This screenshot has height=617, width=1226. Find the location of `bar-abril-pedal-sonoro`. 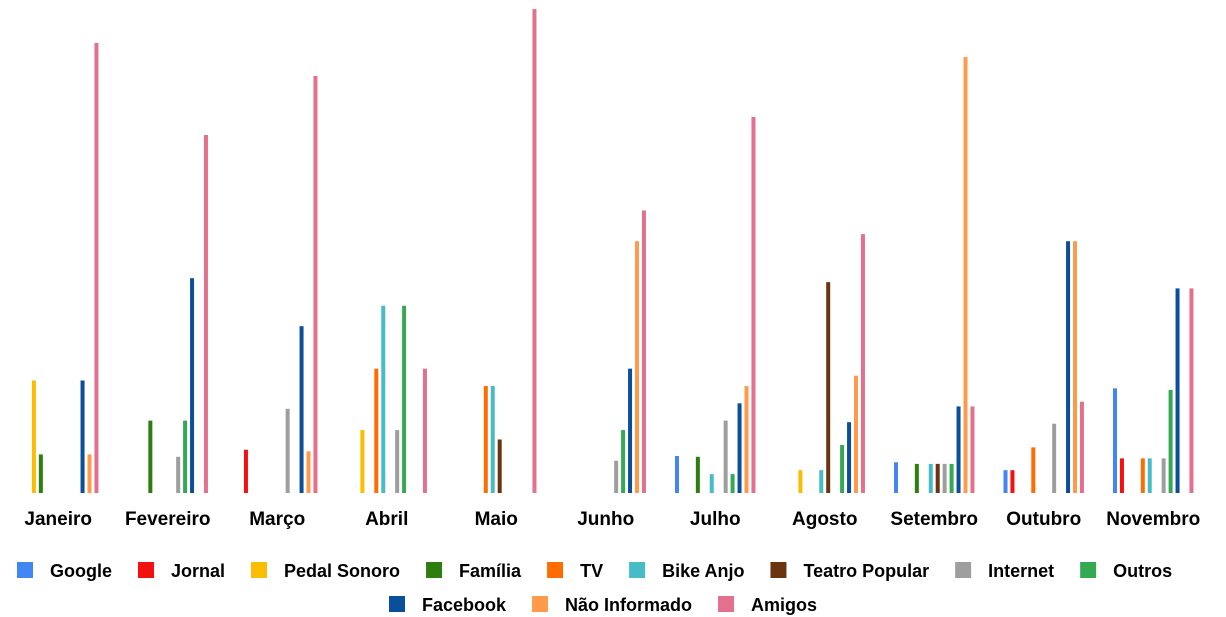

bar-abril-pedal-sonoro is located at coordinates (362, 461).